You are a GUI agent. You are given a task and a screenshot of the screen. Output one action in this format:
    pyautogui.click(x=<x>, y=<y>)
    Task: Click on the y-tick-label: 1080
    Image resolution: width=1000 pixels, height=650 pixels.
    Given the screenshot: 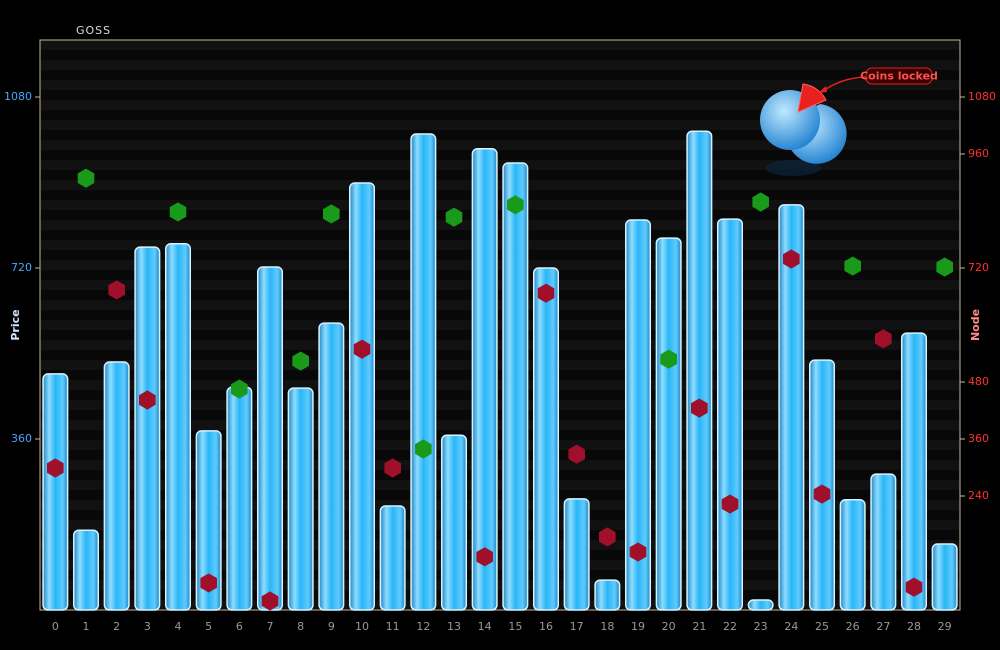 What is the action you would take?
    pyautogui.click(x=18, y=96)
    